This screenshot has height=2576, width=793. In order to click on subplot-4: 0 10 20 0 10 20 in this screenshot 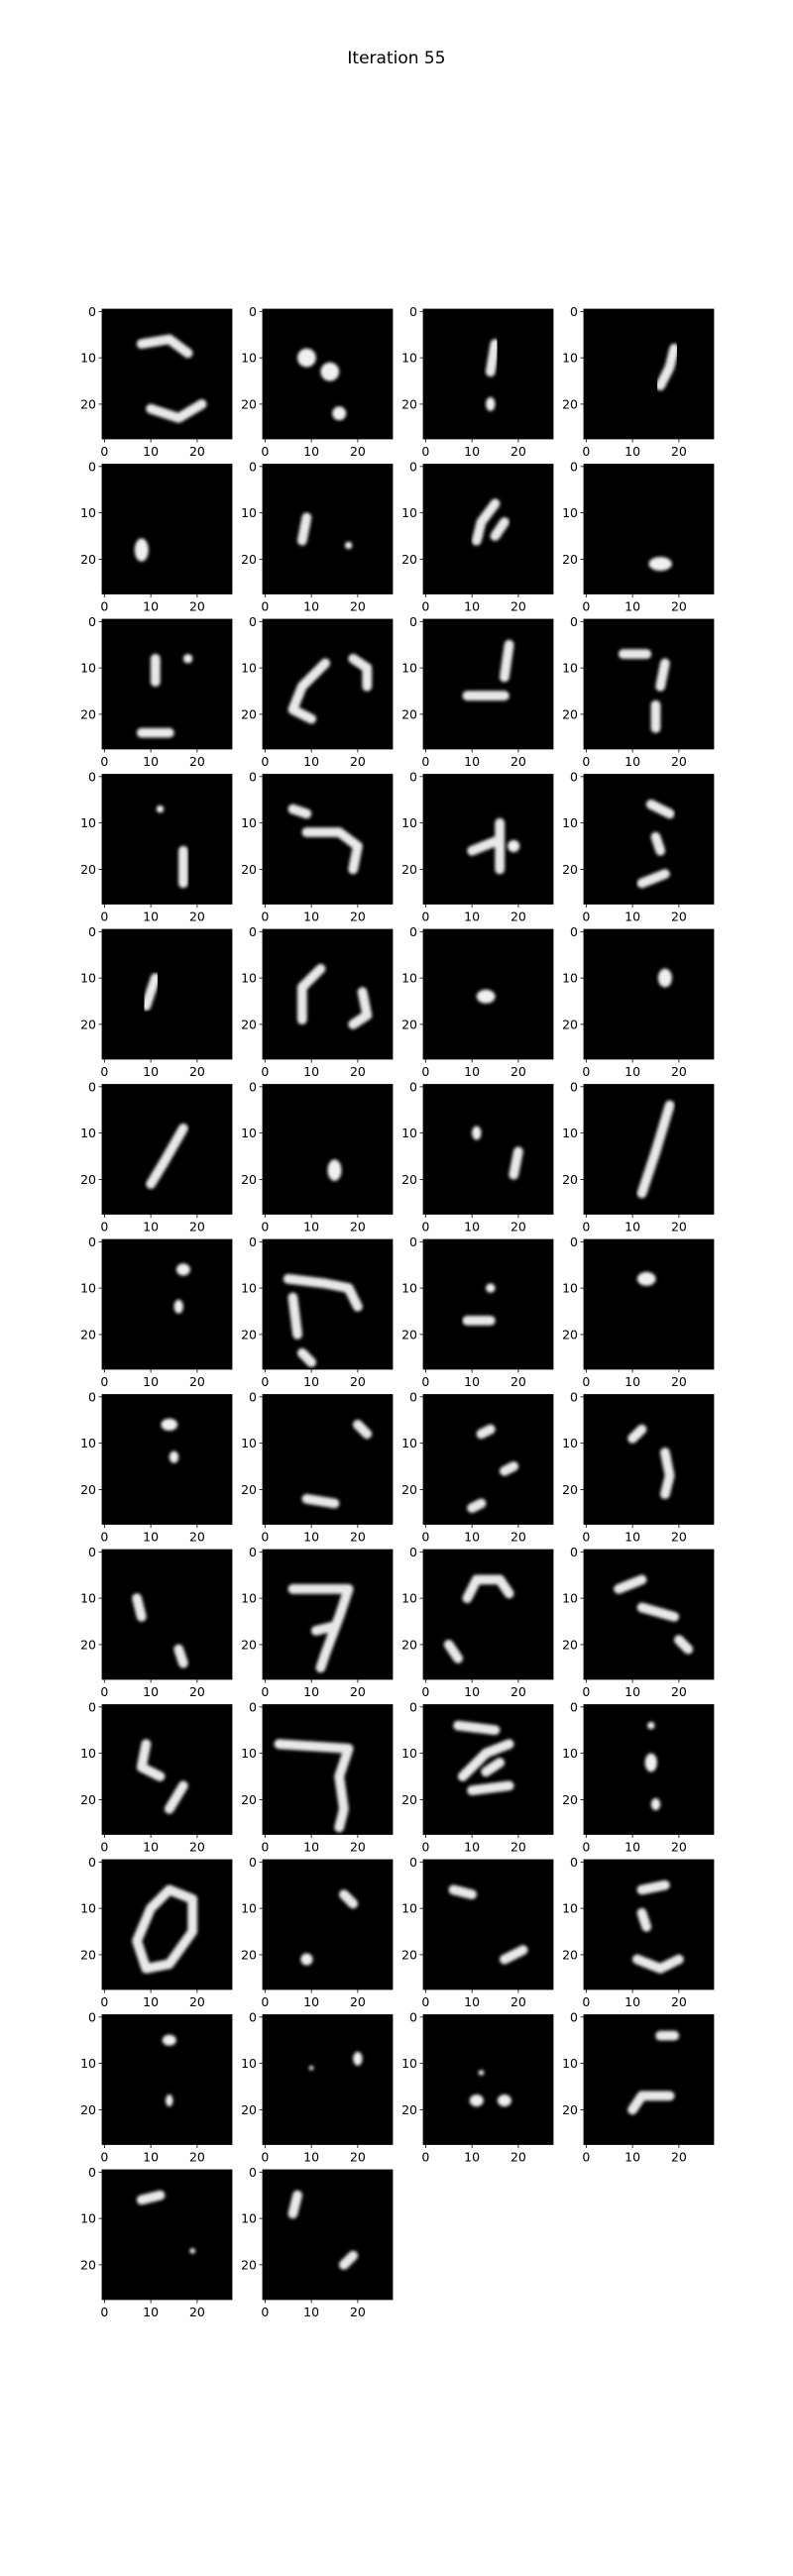, I will do `click(638, 381)`.